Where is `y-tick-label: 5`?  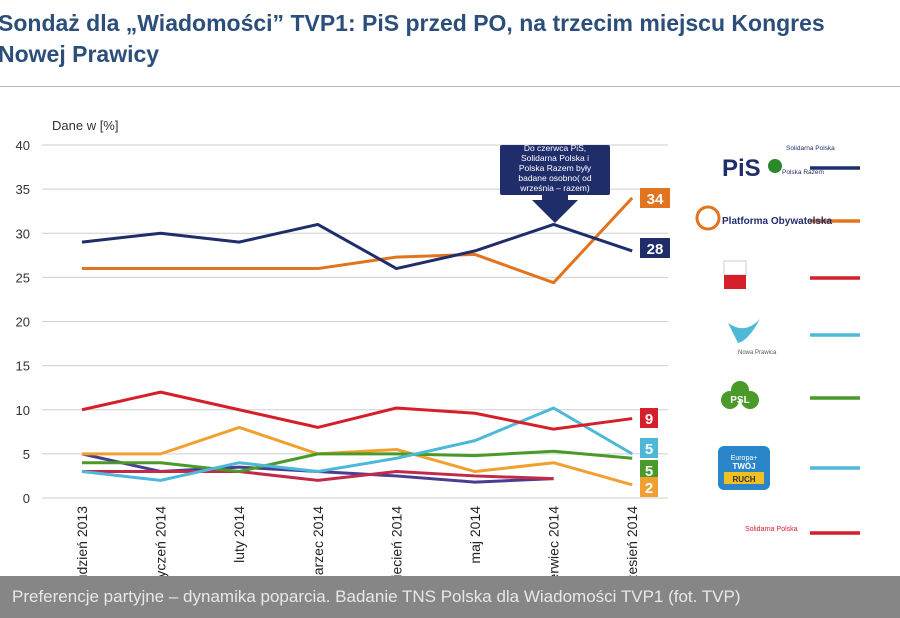 y-tick-label: 5 is located at coordinates (26, 454).